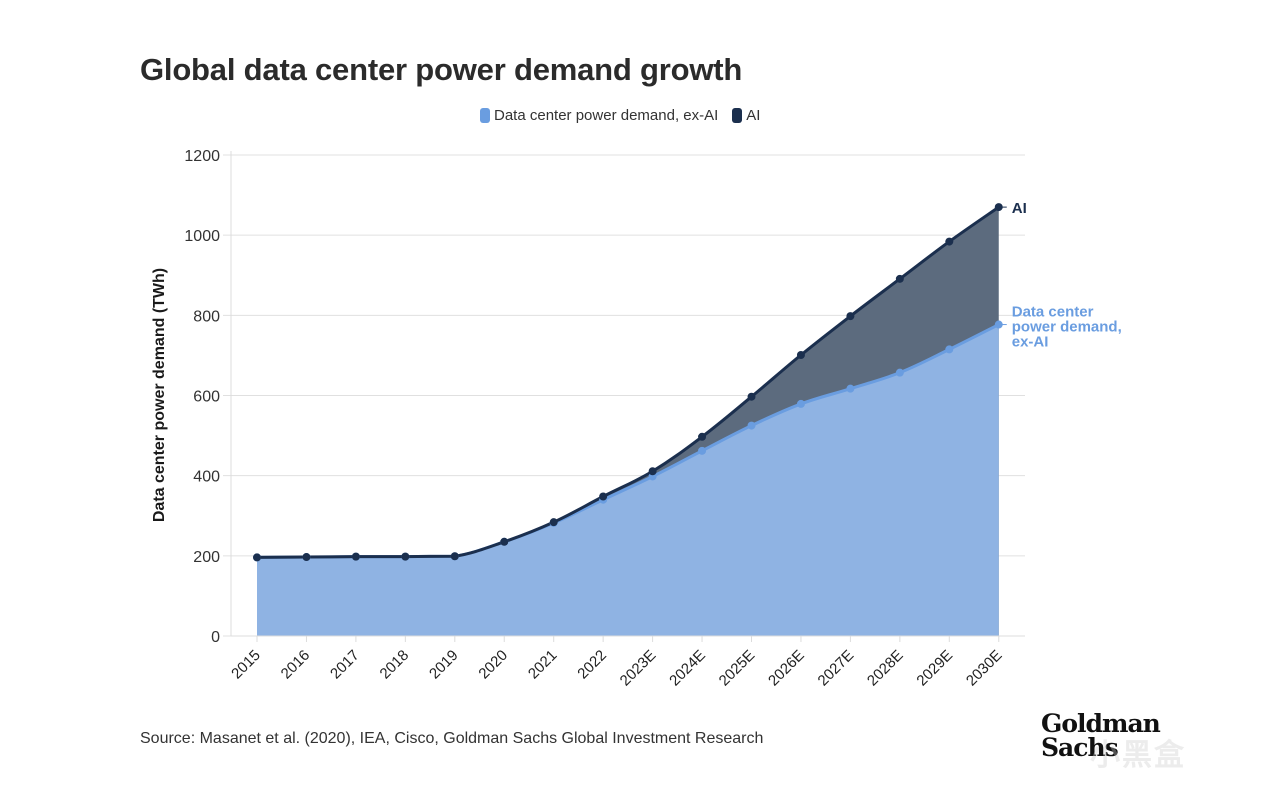 The height and width of the screenshot is (796, 1280). What do you see at coordinates (1101, 723) in the screenshot?
I see `logo-line-1: Goldman` at bounding box center [1101, 723].